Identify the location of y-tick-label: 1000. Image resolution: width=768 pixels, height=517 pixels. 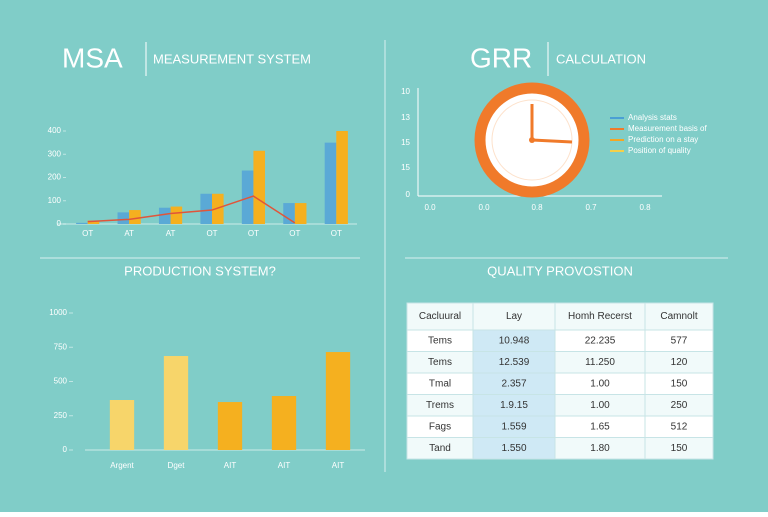
(58, 312).